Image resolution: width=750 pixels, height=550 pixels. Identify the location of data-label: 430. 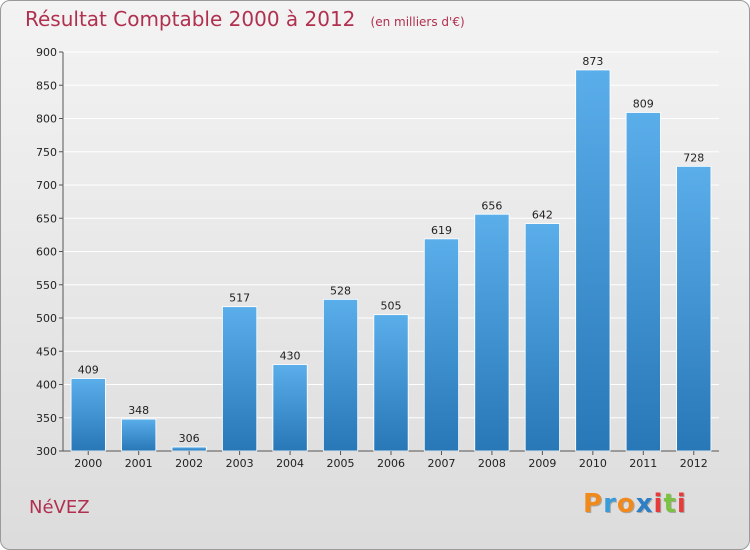
(290, 356).